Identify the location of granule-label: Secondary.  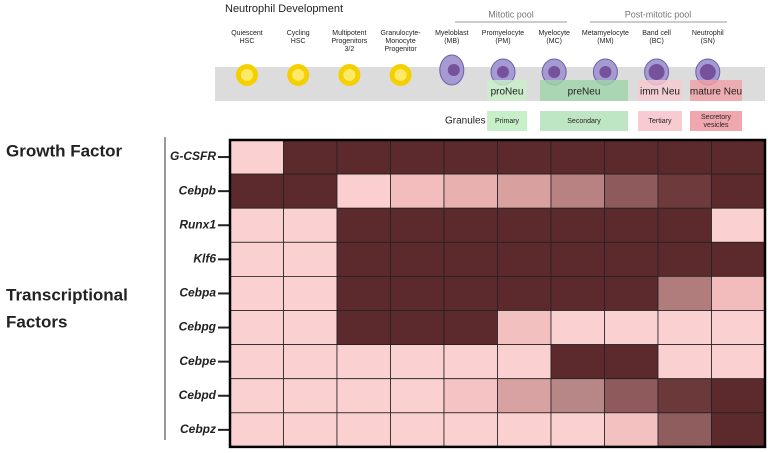
(584, 121).